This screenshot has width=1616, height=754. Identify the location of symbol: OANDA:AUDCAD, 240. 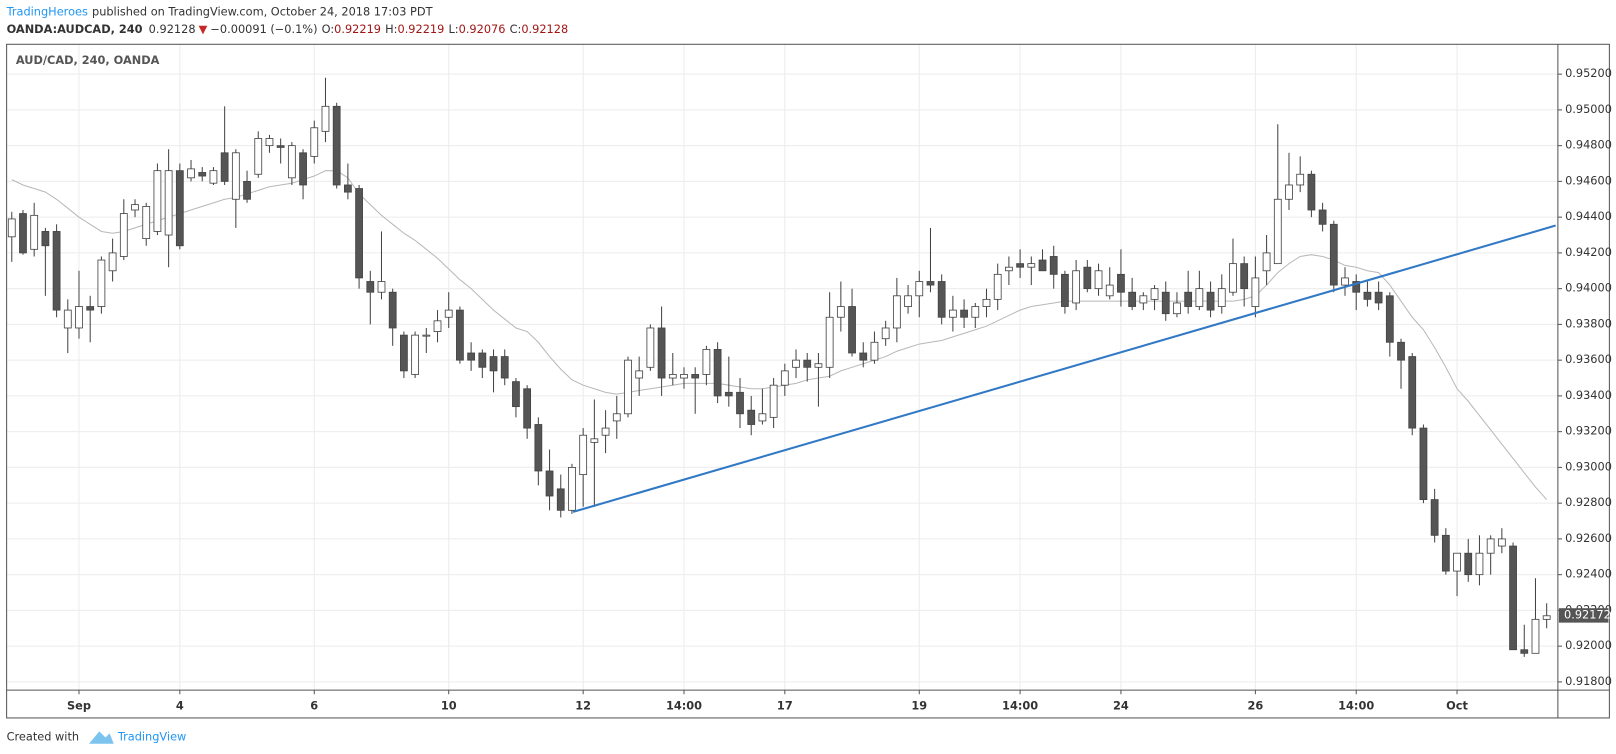
(75, 29).